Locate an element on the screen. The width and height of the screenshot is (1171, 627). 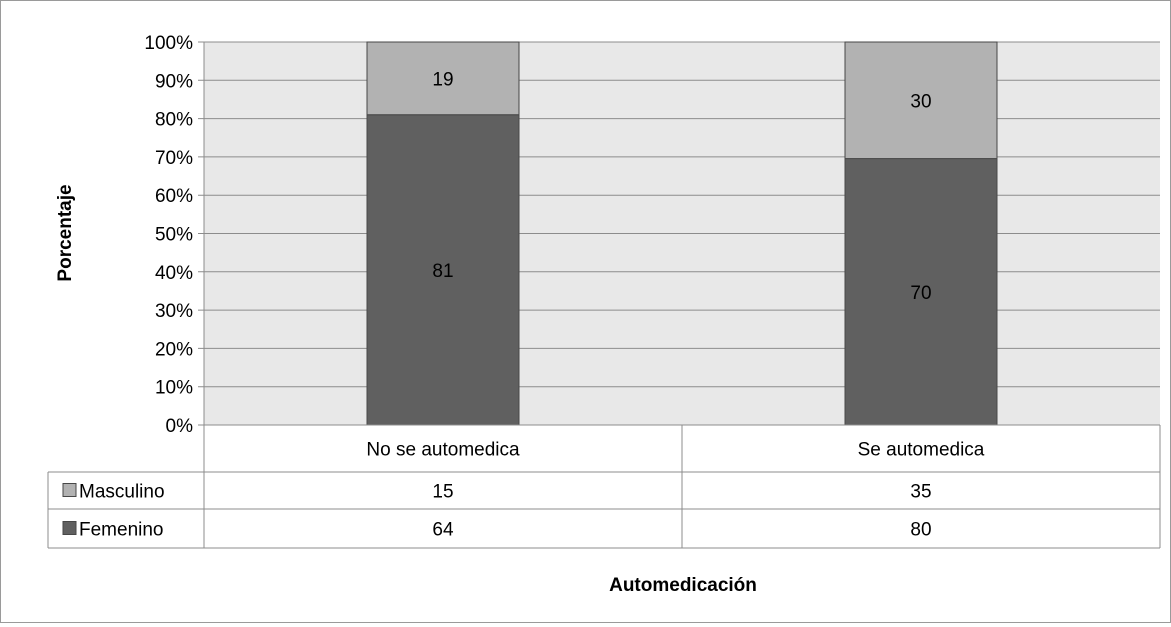
table-value: 80 is located at coordinates (920, 530).